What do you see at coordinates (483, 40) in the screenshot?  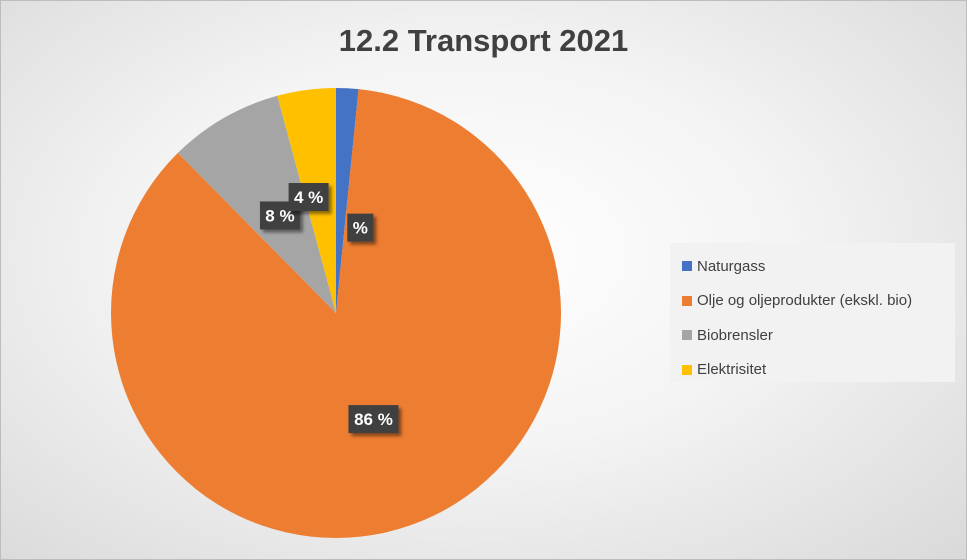 I see `chart-title: 12.2 Transport 2021` at bounding box center [483, 40].